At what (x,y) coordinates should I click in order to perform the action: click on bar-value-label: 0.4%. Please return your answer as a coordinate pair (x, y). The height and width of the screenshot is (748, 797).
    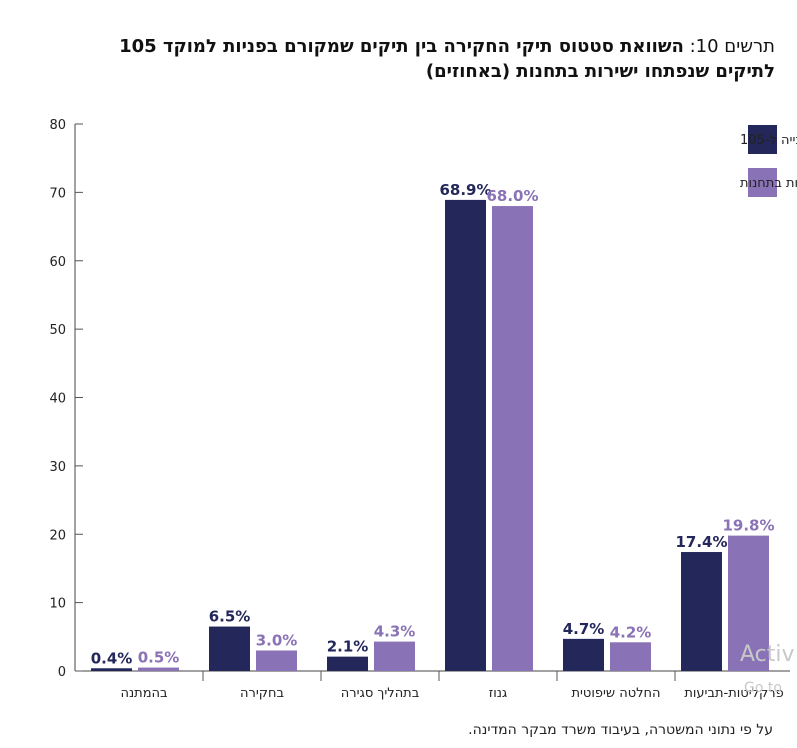
    Looking at the image, I should click on (112, 658).